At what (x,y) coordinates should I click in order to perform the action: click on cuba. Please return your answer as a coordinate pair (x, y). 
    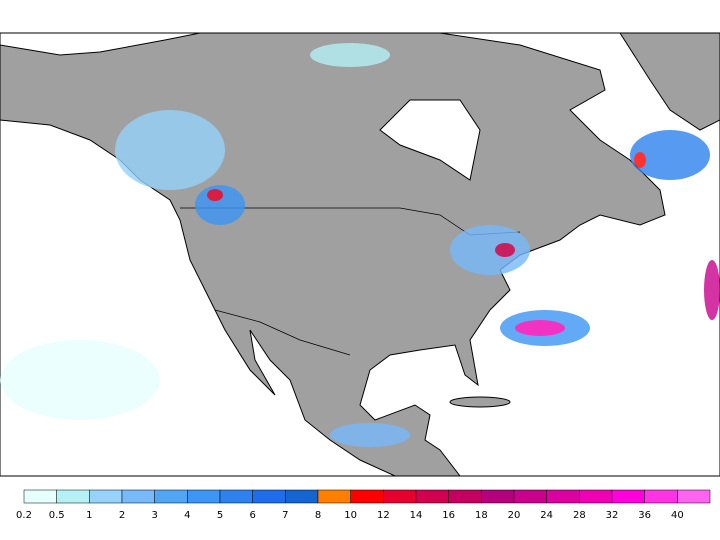
    Looking at the image, I should click on (480, 402).